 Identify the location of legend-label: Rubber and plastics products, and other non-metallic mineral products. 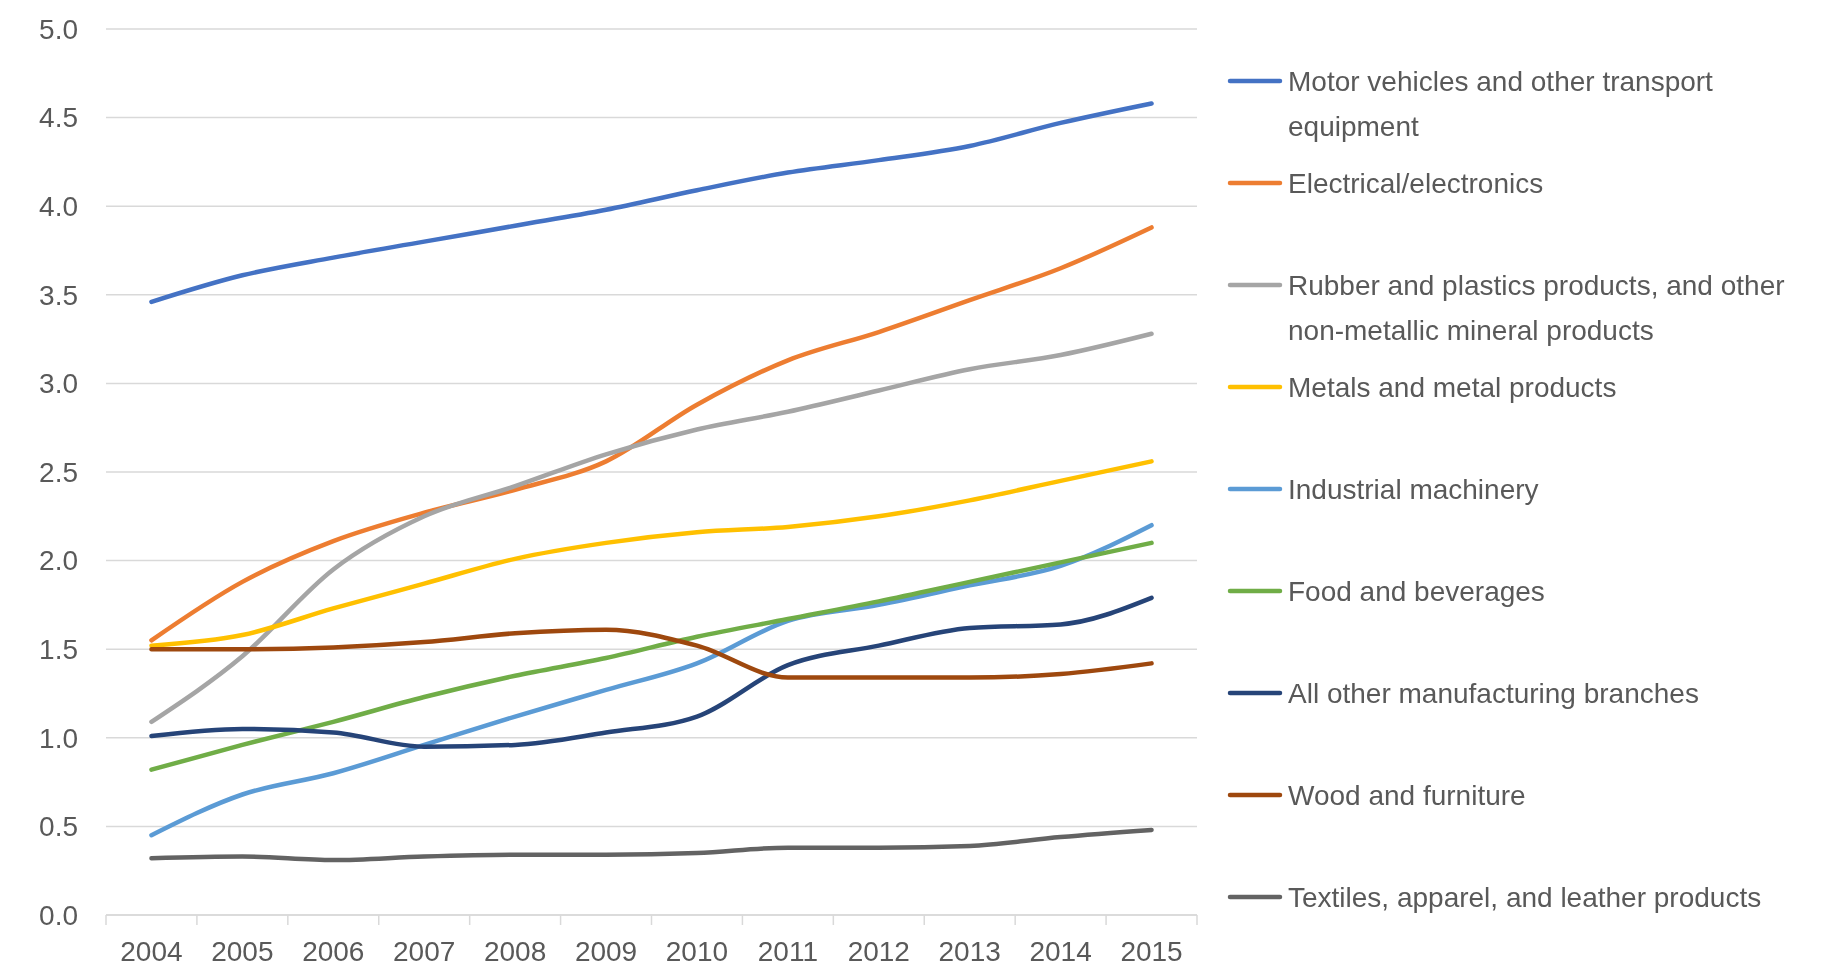
(1536, 307).